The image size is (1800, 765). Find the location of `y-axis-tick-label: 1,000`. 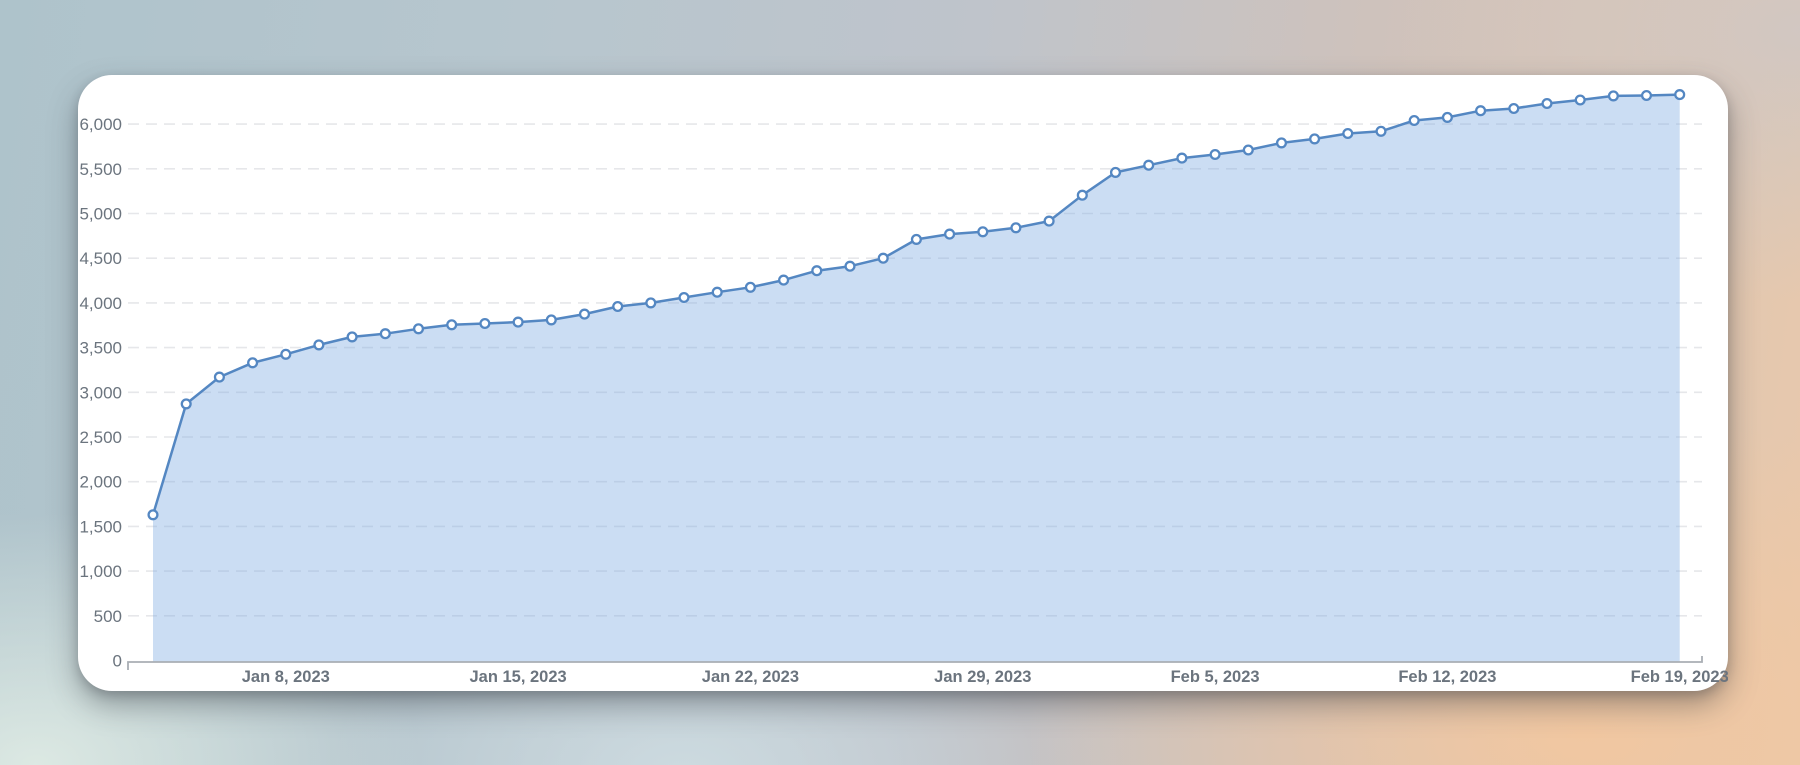

y-axis-tick-label: 1,000 is located at coordinates (100, 571).